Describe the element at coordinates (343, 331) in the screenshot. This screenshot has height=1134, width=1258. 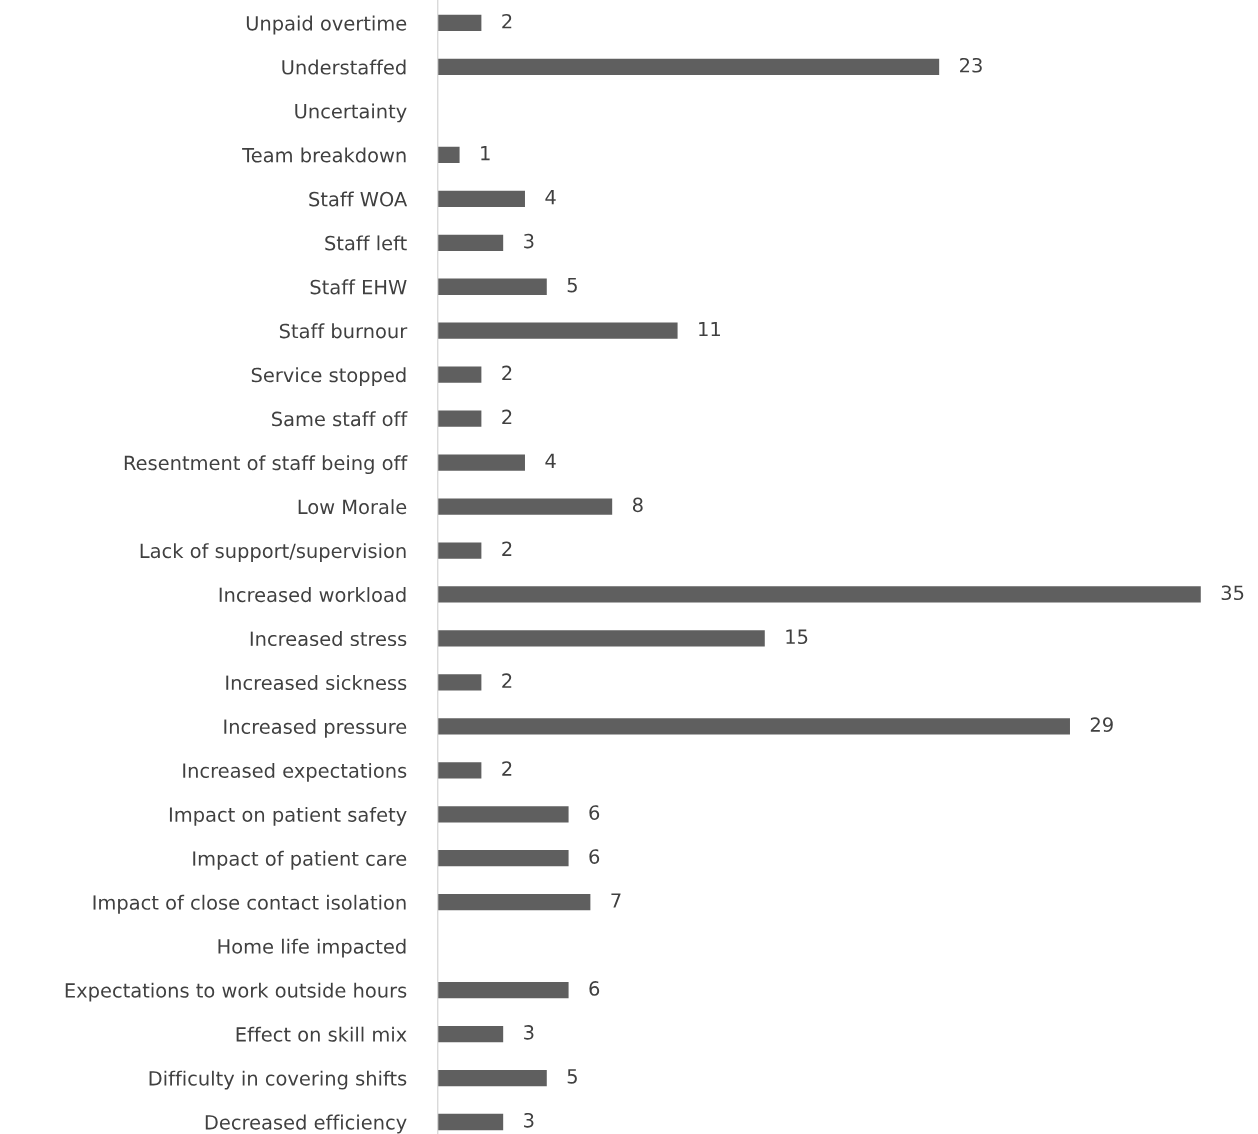
I see `y-tick-label: Staff burnour` at that location.